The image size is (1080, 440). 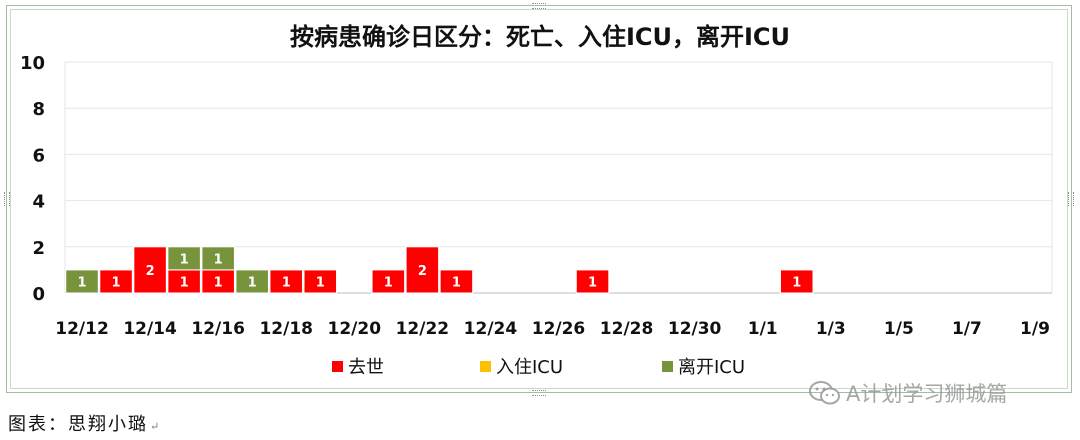 What do you see at coordinates (423, 329) in the screenshot?
I see `x-tick-label: 12/22` at bounding box center [423, 329].